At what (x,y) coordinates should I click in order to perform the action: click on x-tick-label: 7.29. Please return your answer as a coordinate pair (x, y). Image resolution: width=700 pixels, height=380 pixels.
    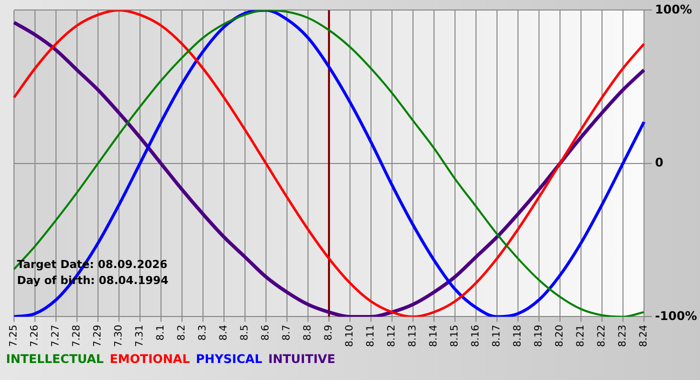
    Looking at the image, I should click on (98, 335).